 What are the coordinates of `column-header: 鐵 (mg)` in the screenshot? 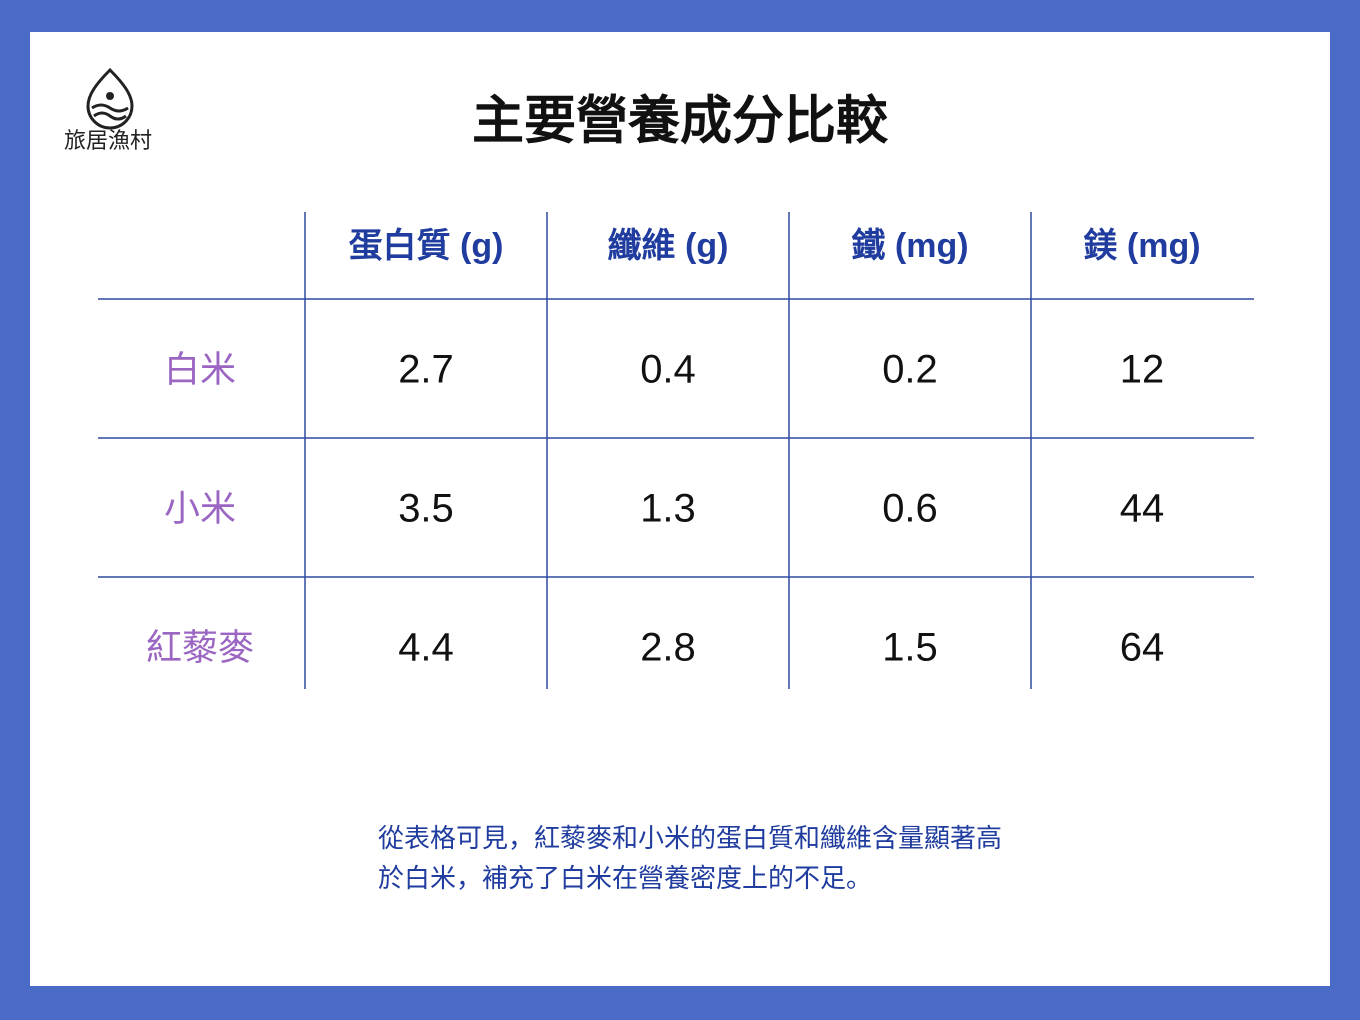 It's located at (909, 246).